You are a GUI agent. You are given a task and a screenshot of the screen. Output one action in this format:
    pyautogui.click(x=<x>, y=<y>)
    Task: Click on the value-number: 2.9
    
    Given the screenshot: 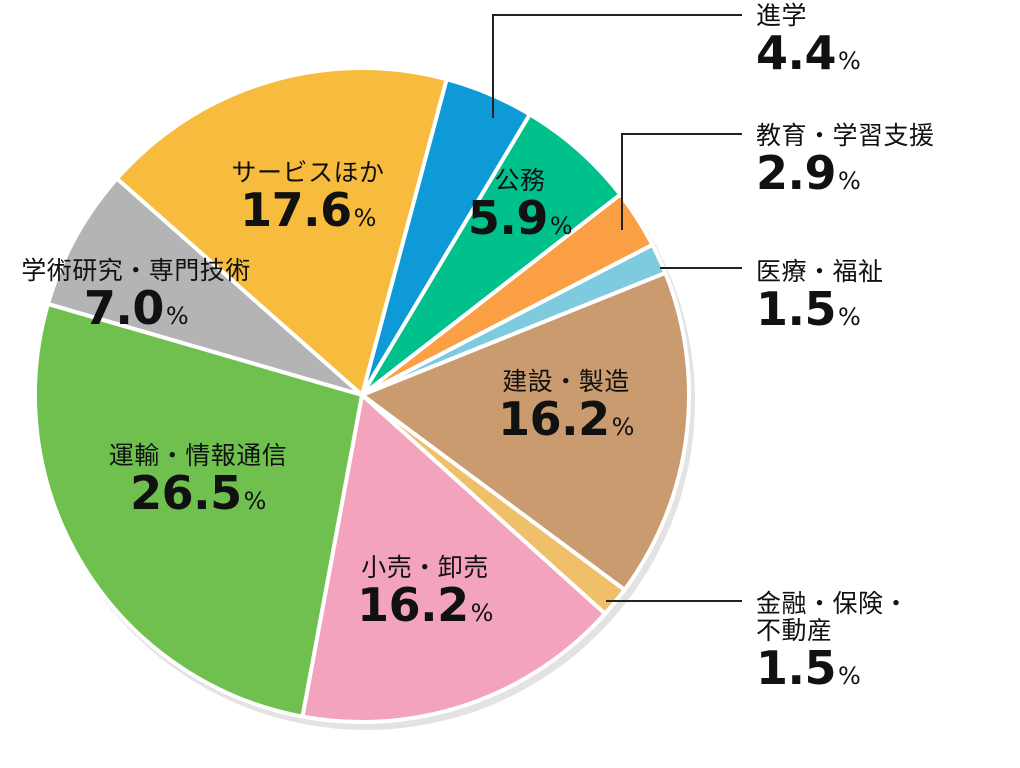 What is the action you would take?
    pyautogui.click(x=796, y=173)
    